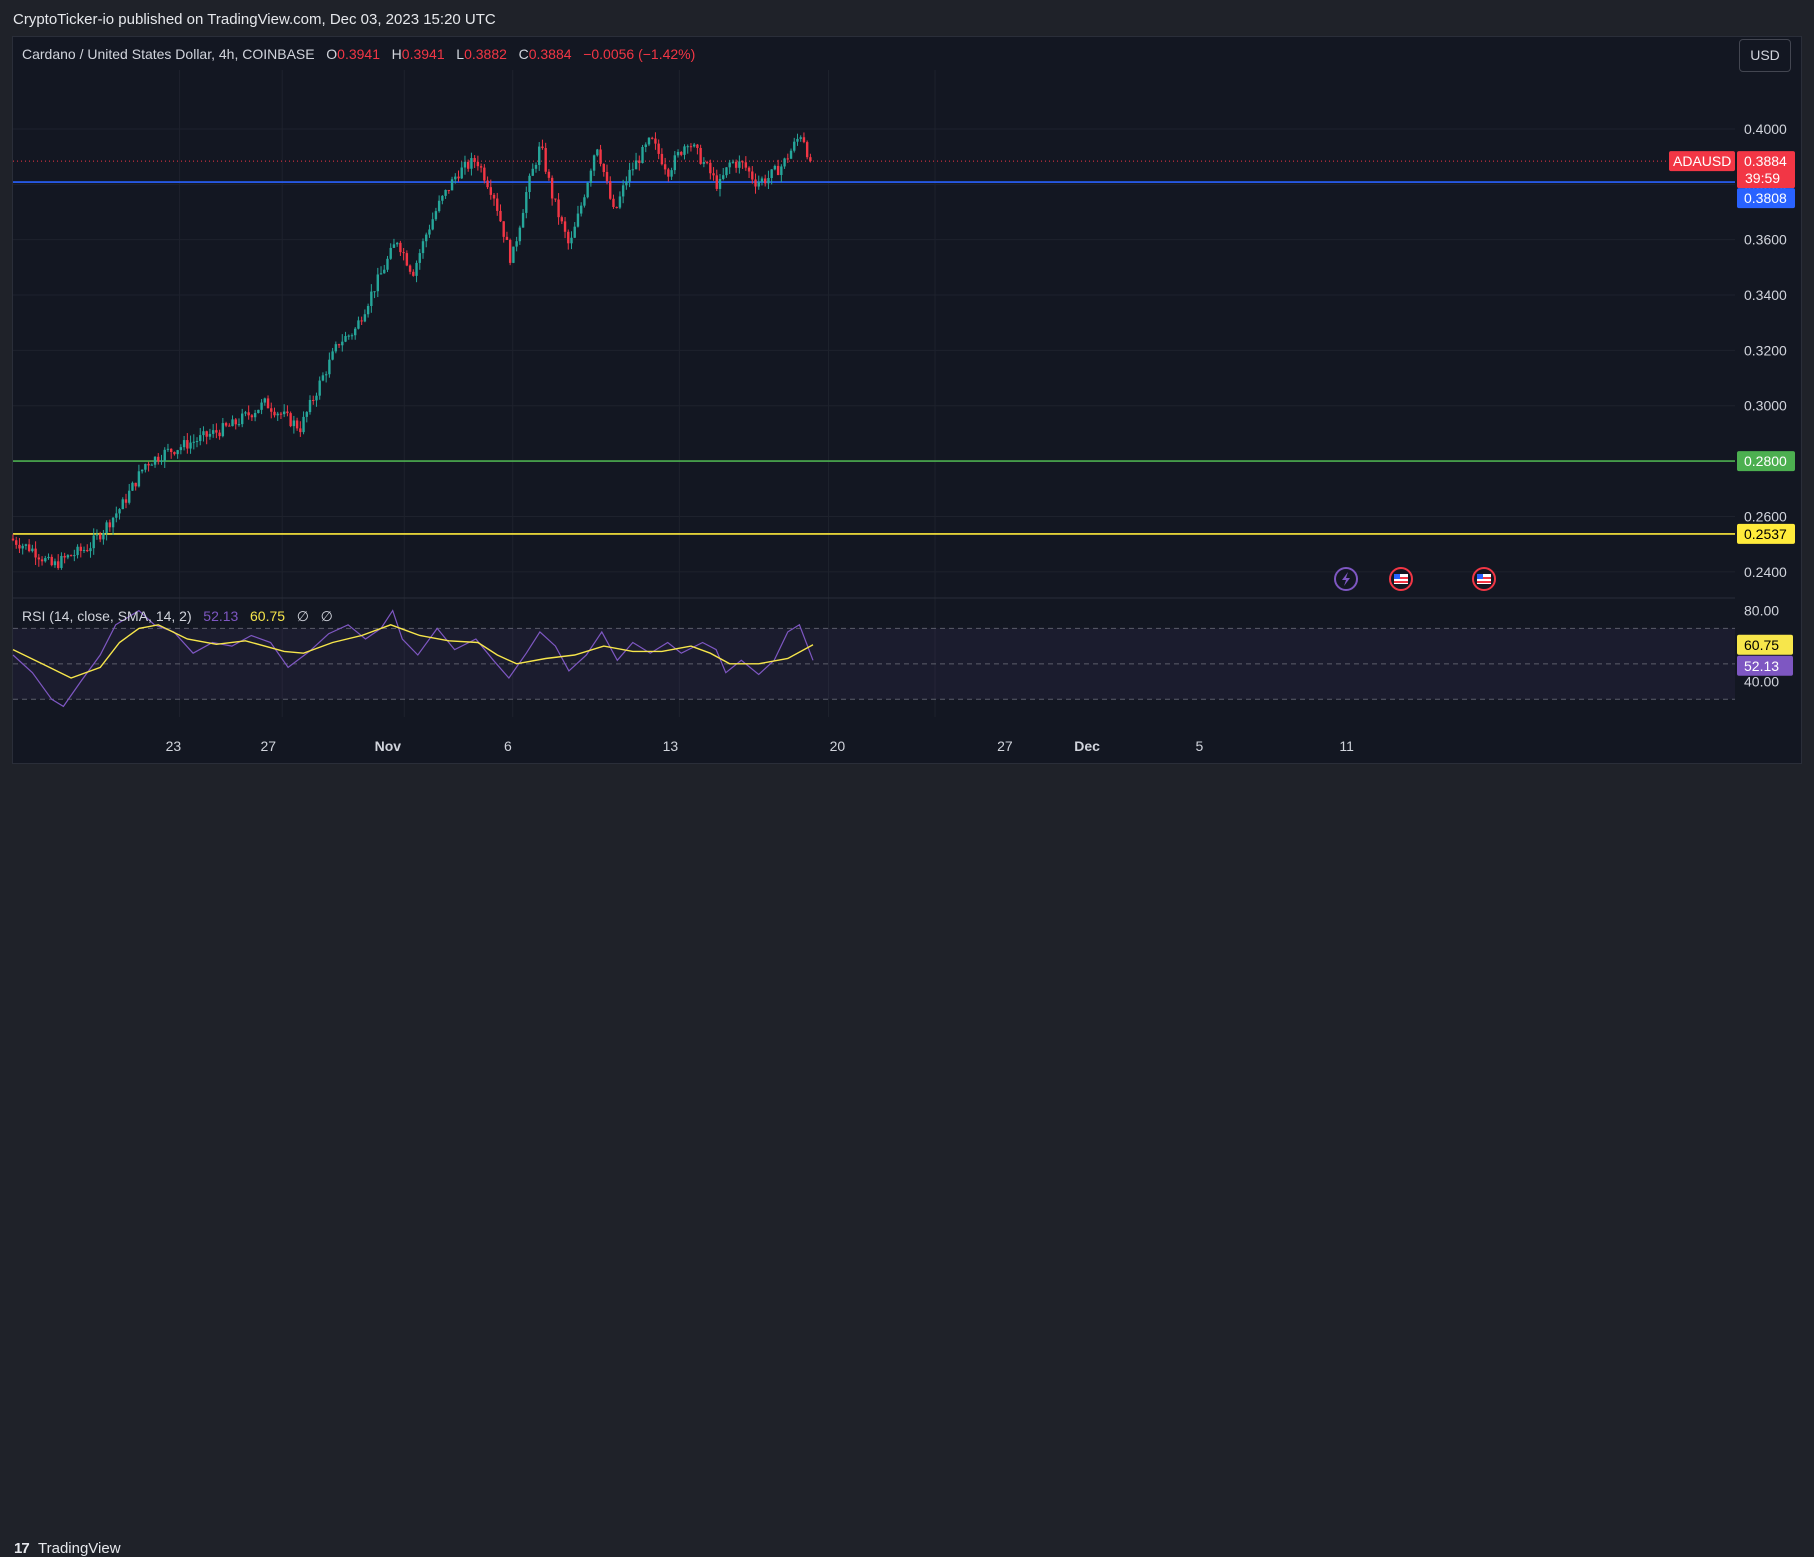 The width and height of the screenshot is (1814, 1557). Describe the element at coordinates (1766, 170) in the screenshot. I see `last-price-tag-bg` at that location.